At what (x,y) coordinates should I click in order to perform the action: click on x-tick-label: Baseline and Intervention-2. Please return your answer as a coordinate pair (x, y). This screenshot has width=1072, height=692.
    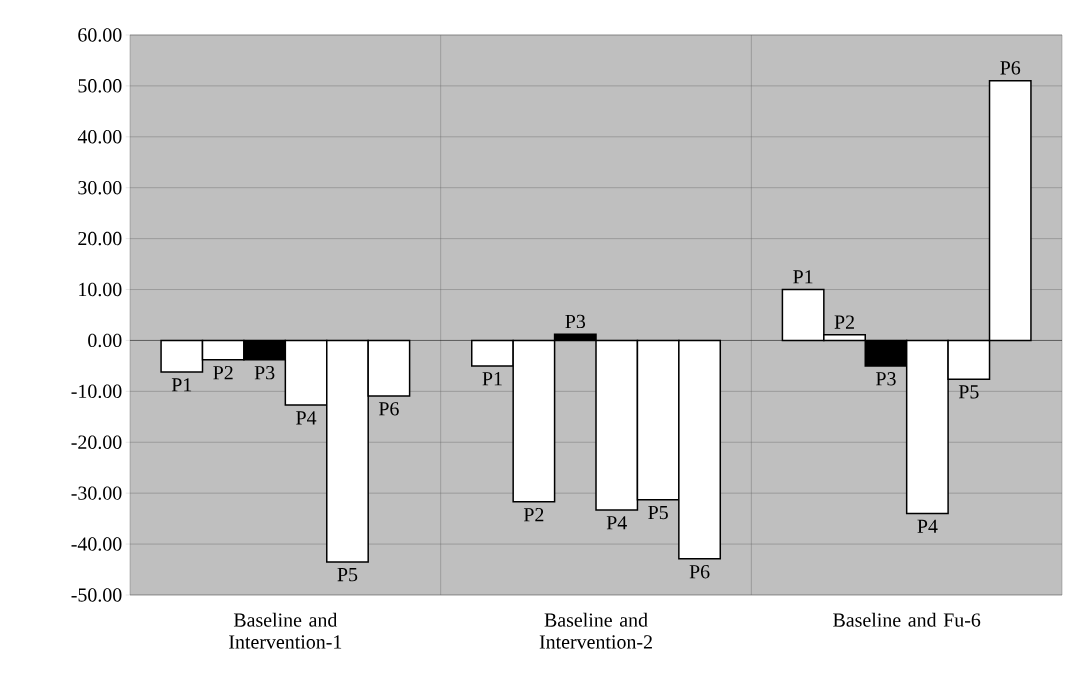
    Looking at the image, I should click on (595, 630).